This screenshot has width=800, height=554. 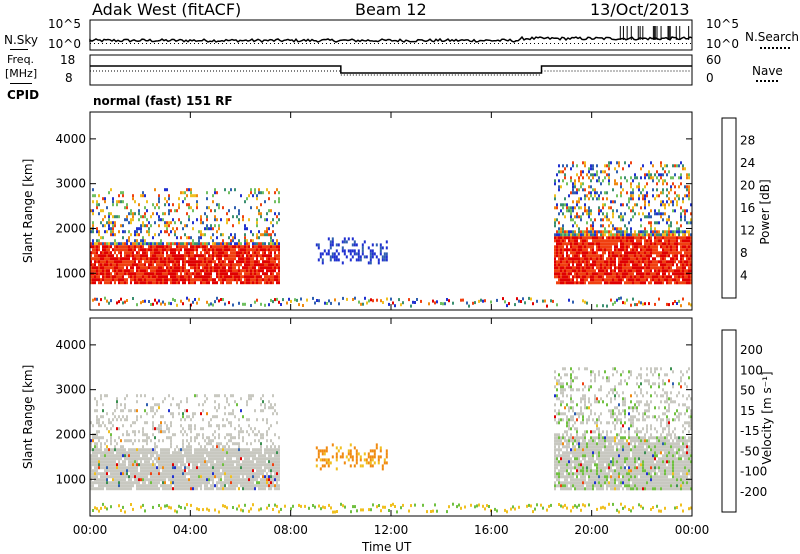 I want to click on freq-unit-label: [MHz], so click(x=21, y=73).